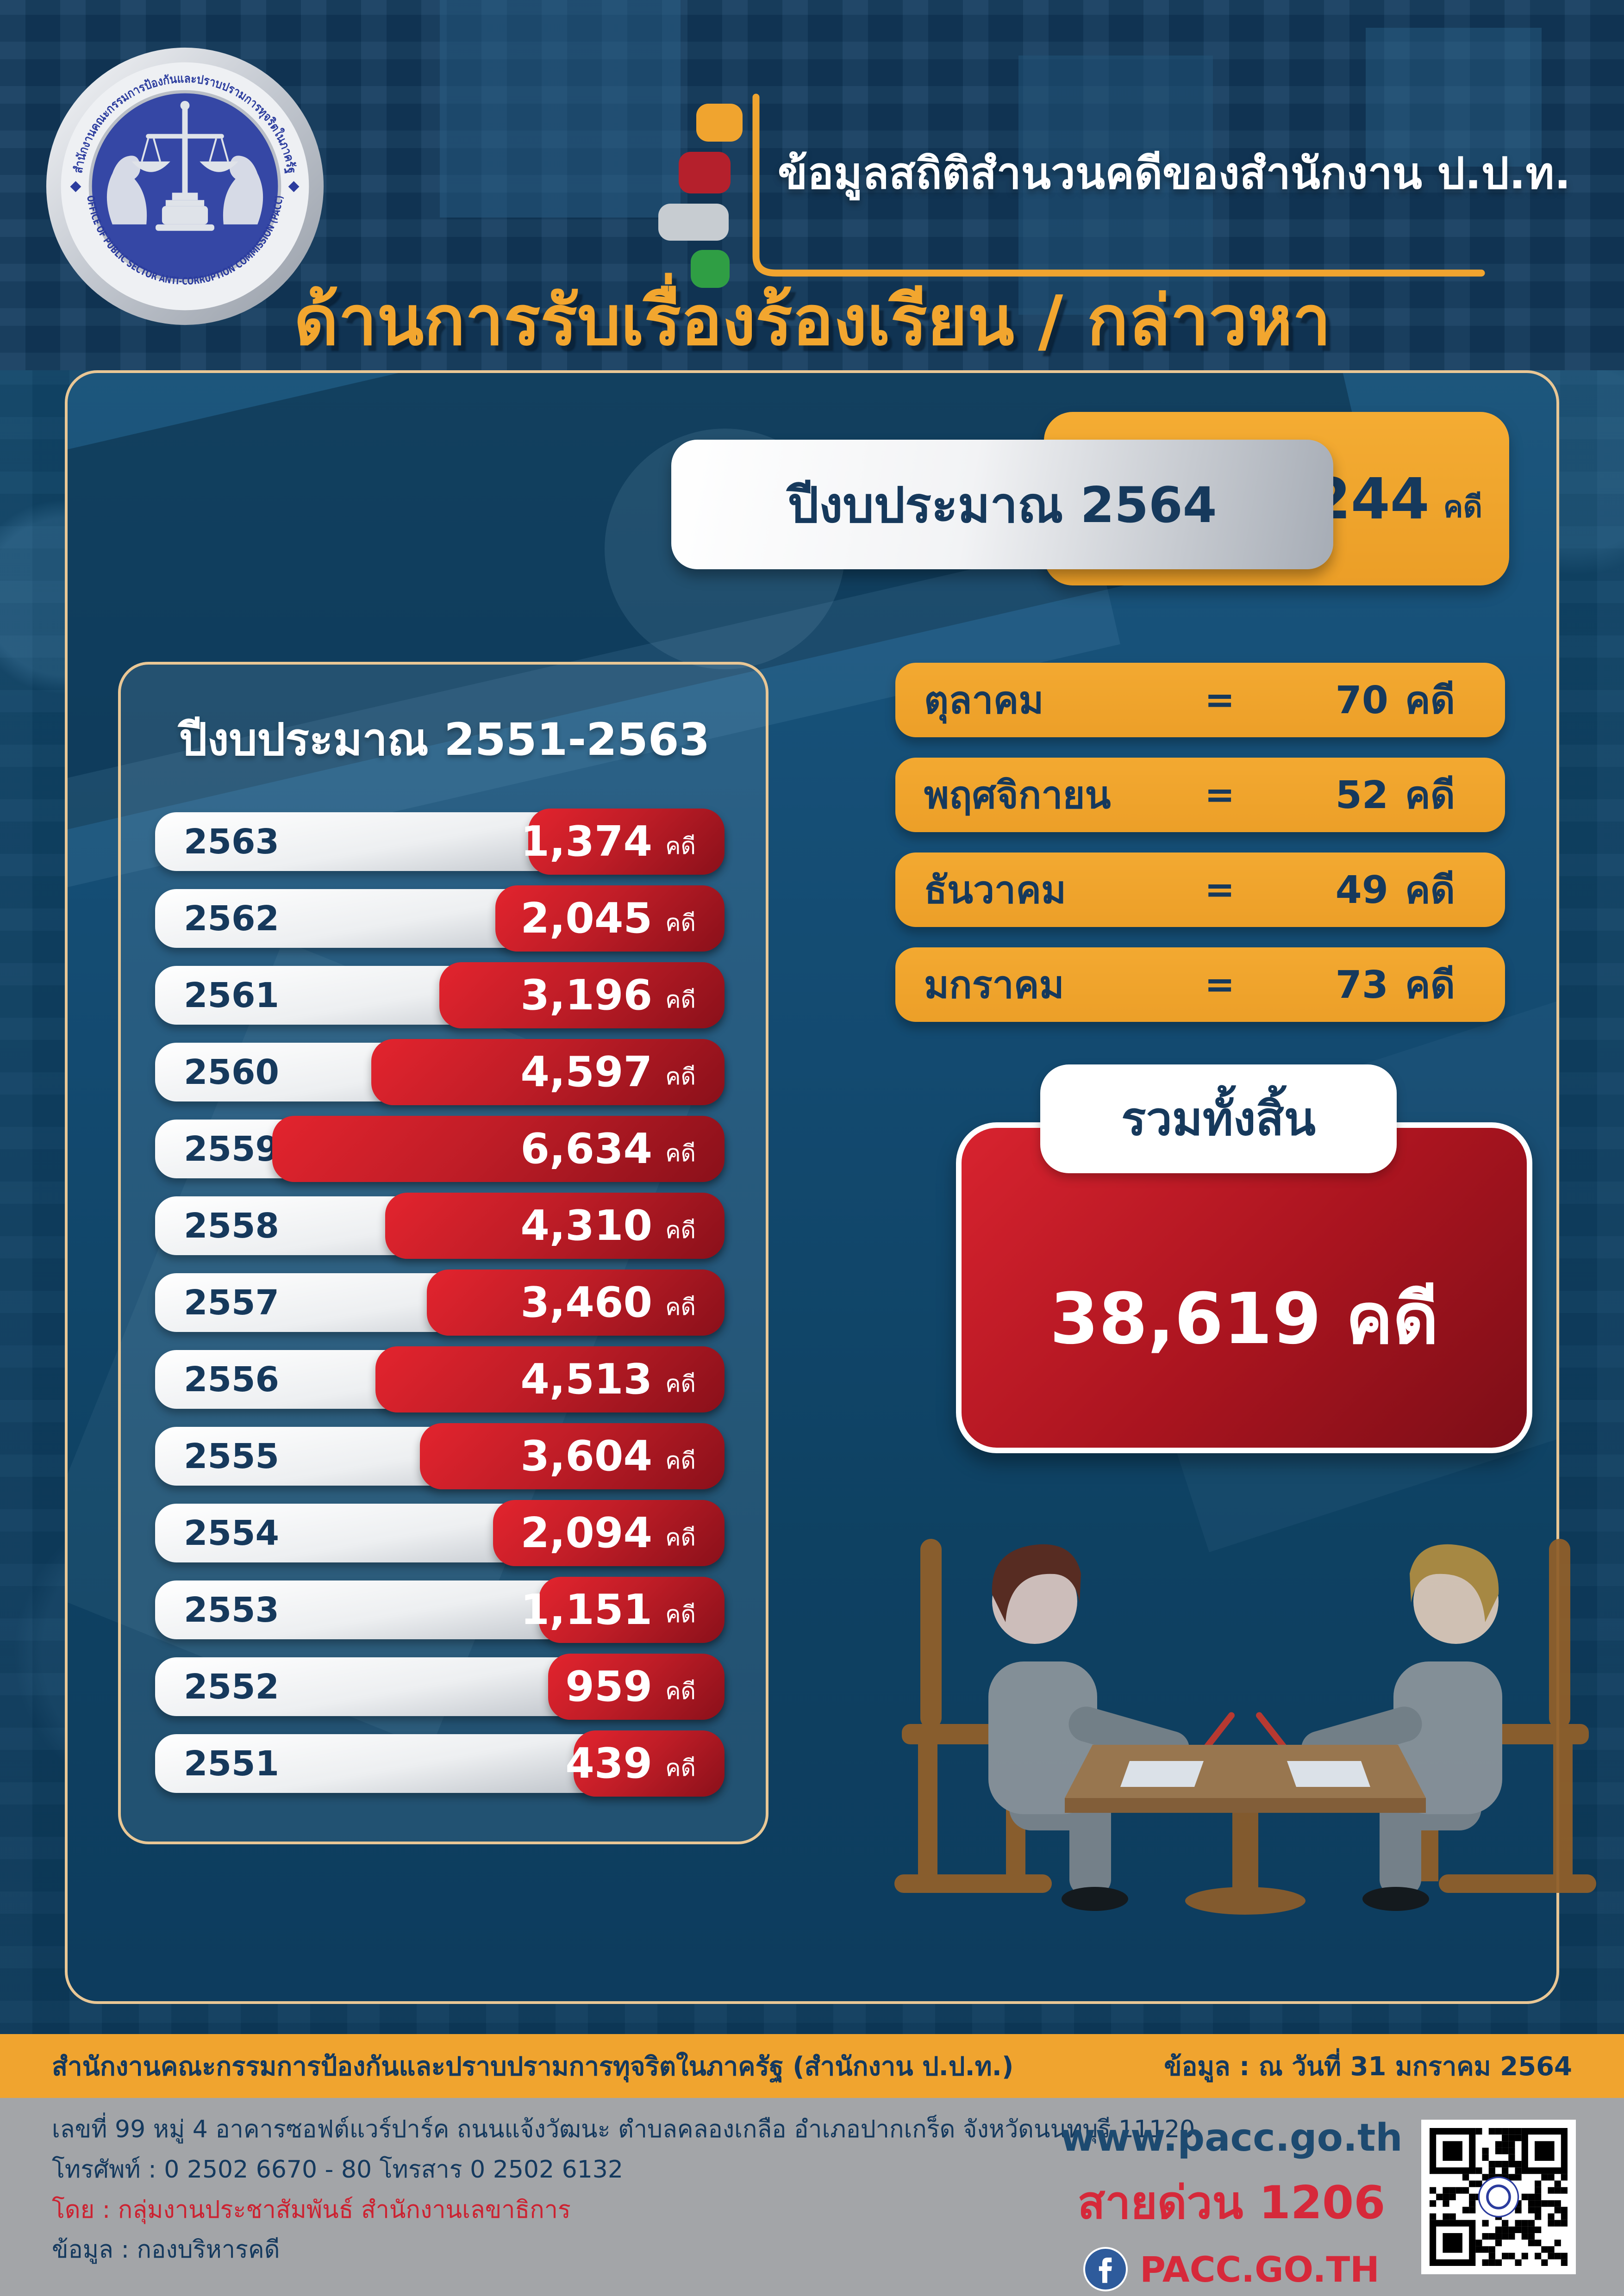  Describe the element at coordinates (1174, 174) in the screenshot. I see `page-title: ข้อมูลสถิติสำนวนคดีของสำนักงาน ป.ป.ท.` at that location.